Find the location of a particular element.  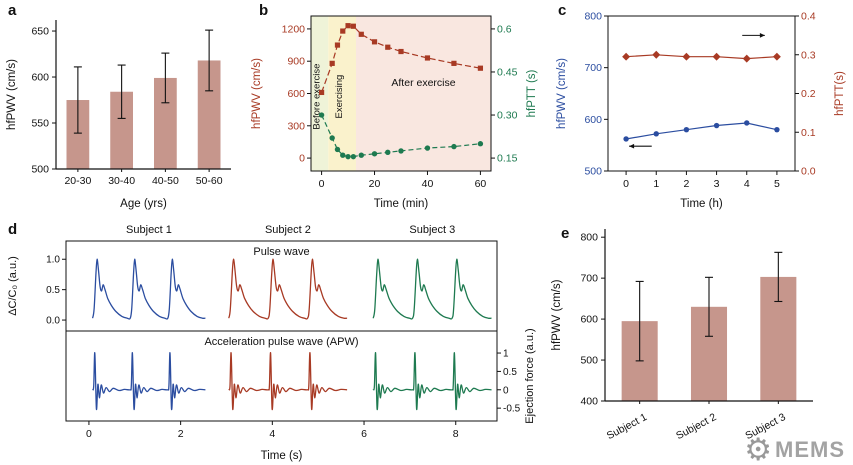

svg-text: 50-60 is located at coordinates (209, 181).